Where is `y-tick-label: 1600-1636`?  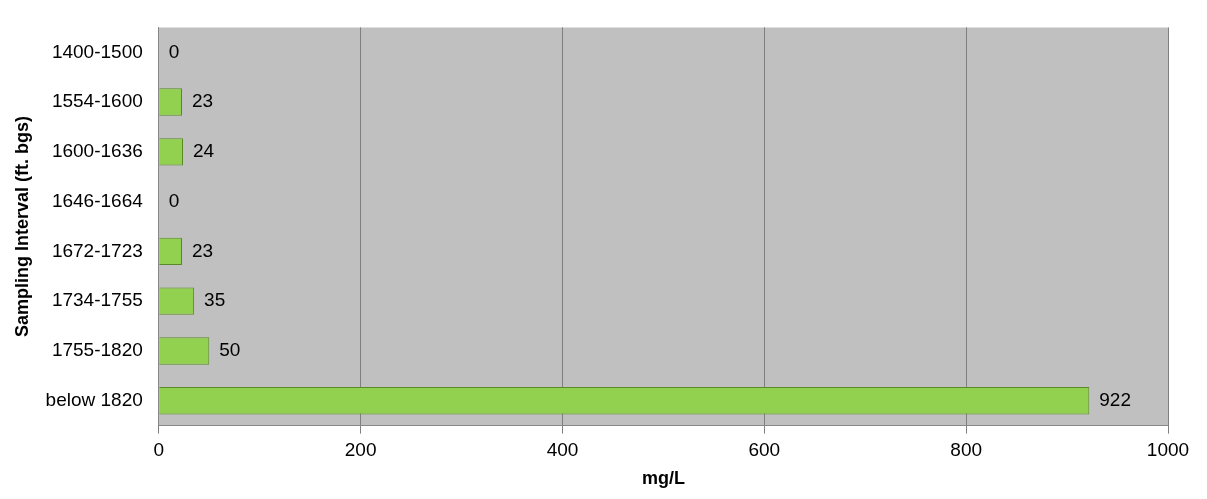
y-tick-label: 1600-1636 is located at coordinates (97, 151).